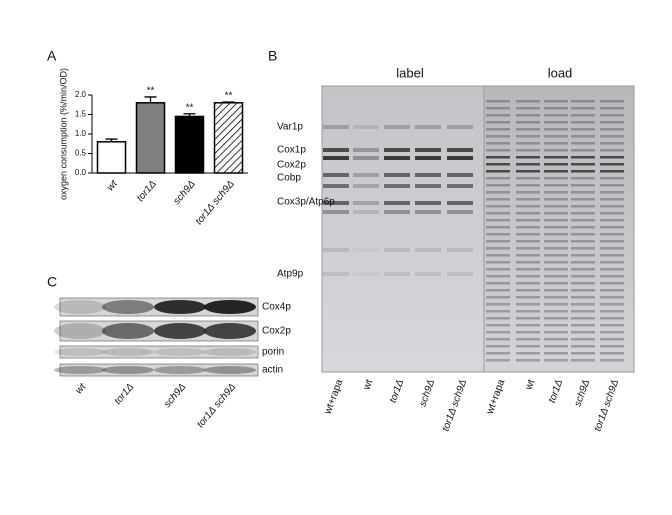  Describe the element at coordinates (184, 192) in the screenshot. I see `x-tick-label: sch9Δ` at that location.